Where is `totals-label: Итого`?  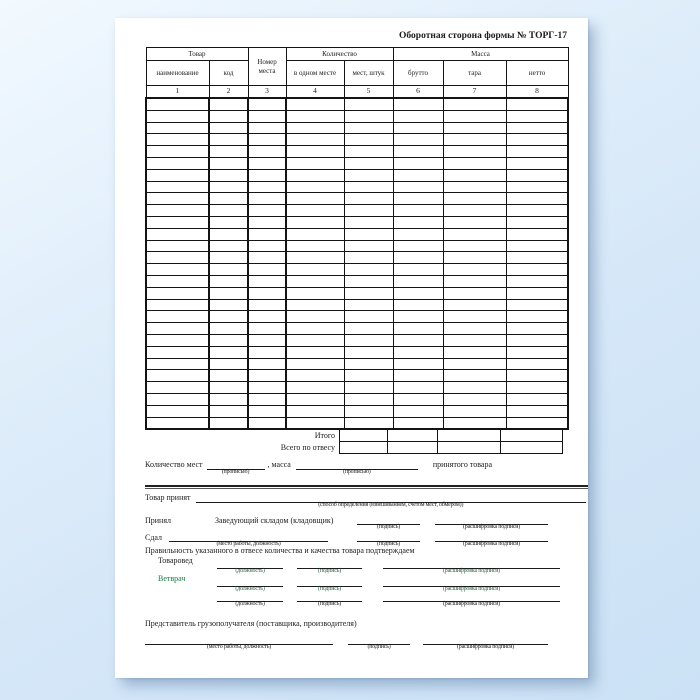
totals-label: Итого is located at coordinates (324, 436).